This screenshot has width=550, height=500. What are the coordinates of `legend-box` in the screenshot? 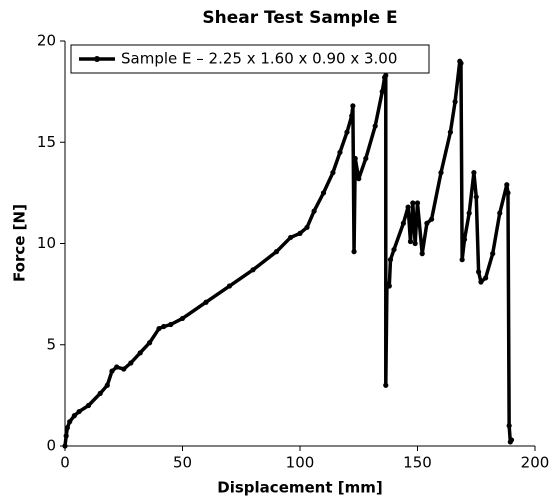 It's located at (250, 59).